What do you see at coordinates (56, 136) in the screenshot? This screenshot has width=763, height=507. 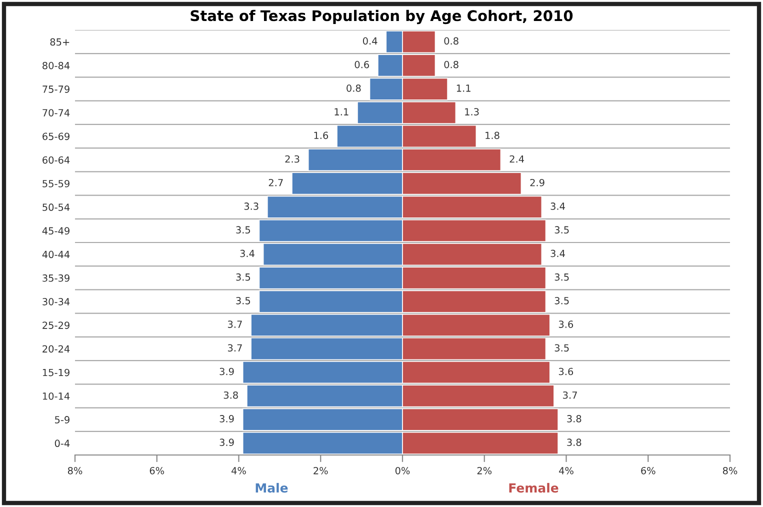 I see `y-tick-label: 65-69` at bounding box center [56, 136].